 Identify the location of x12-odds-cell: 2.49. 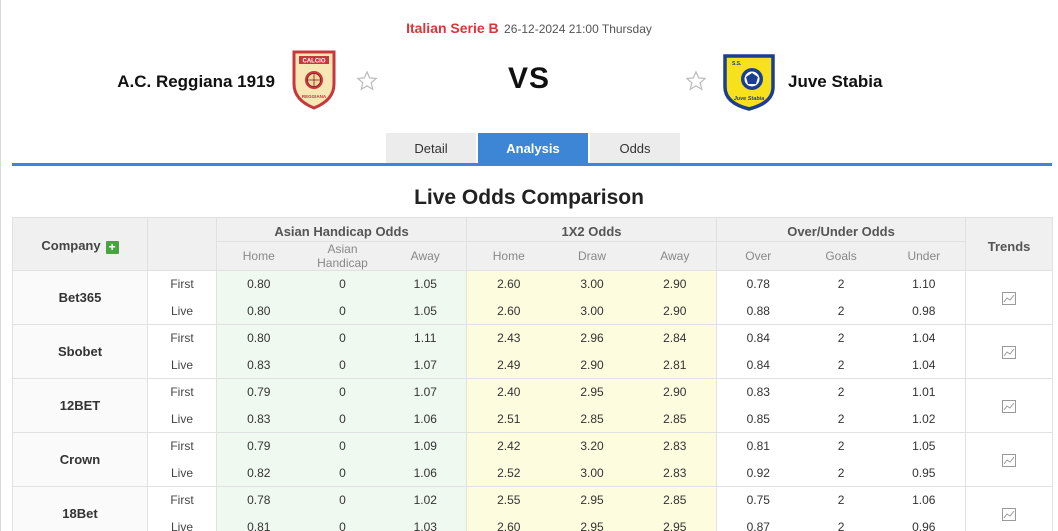
(508, 365).